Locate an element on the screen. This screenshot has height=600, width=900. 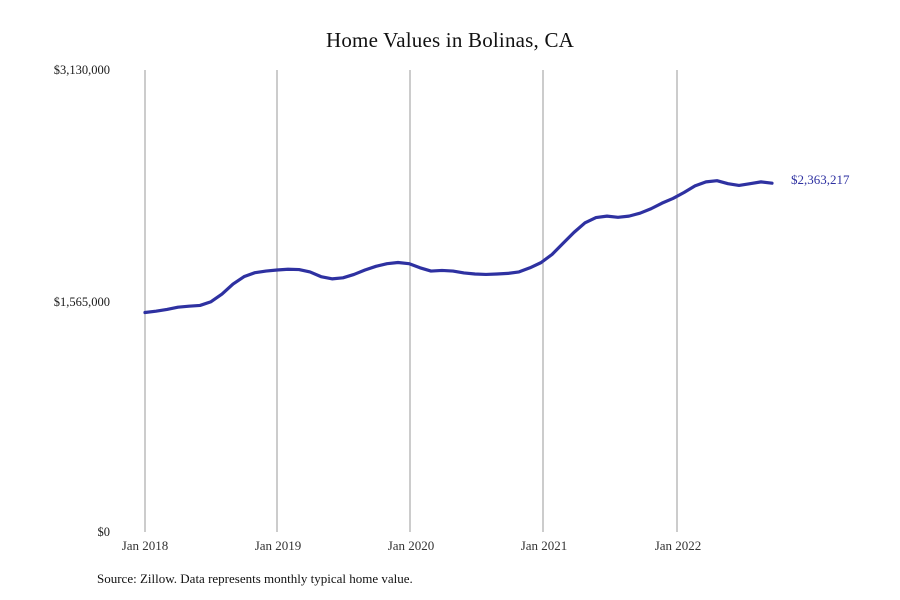
end-value-annotation: $2,363,217 is located at coordinates (820, 179).